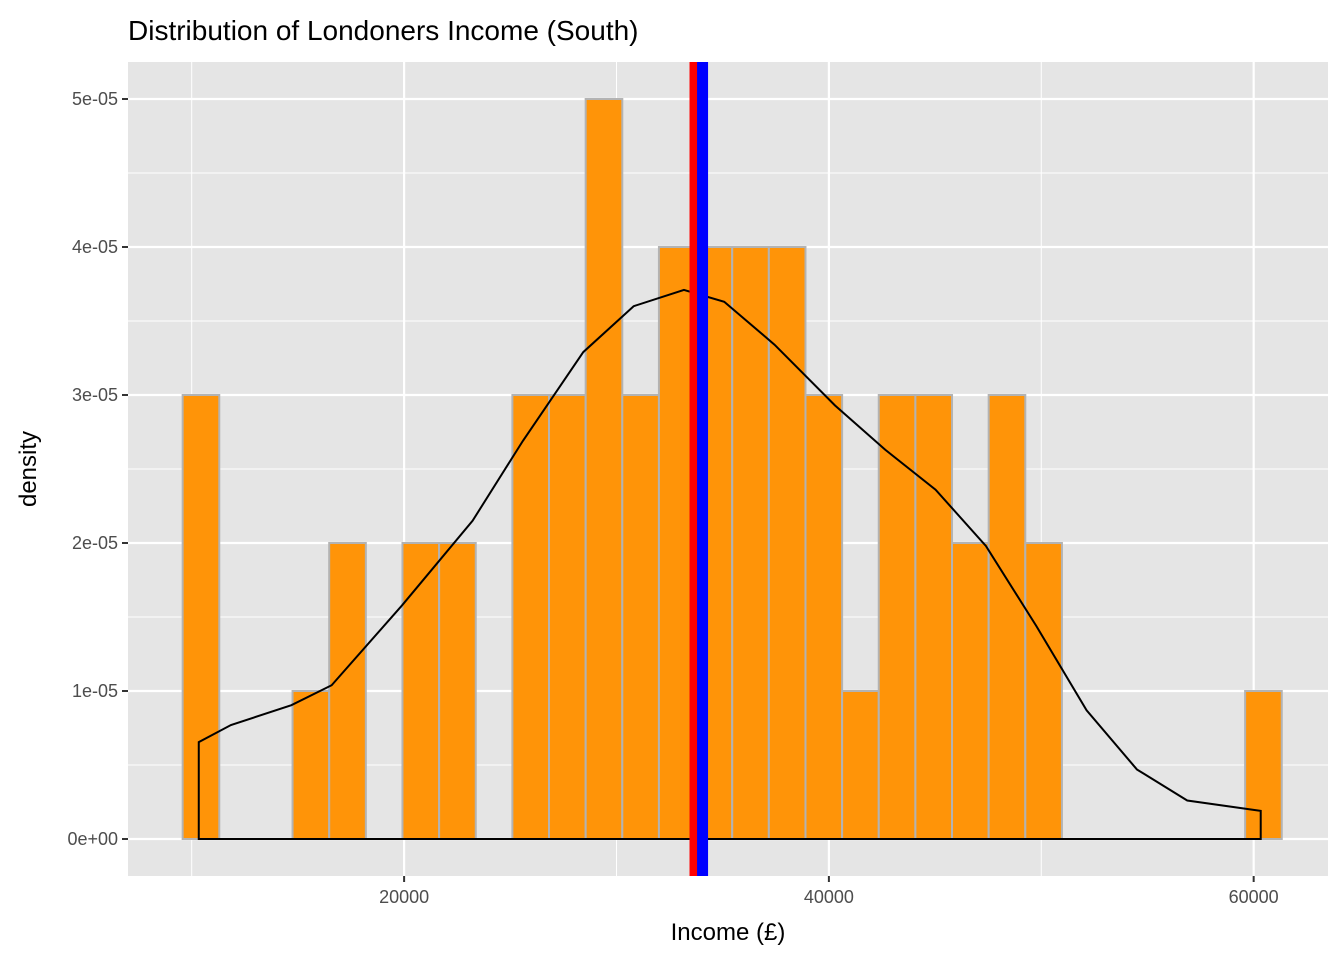  What do you see at coordinates (95, 543) in the screenshot?
I see `y-tick-label: 2e-05` at bounding box center [95, 543].